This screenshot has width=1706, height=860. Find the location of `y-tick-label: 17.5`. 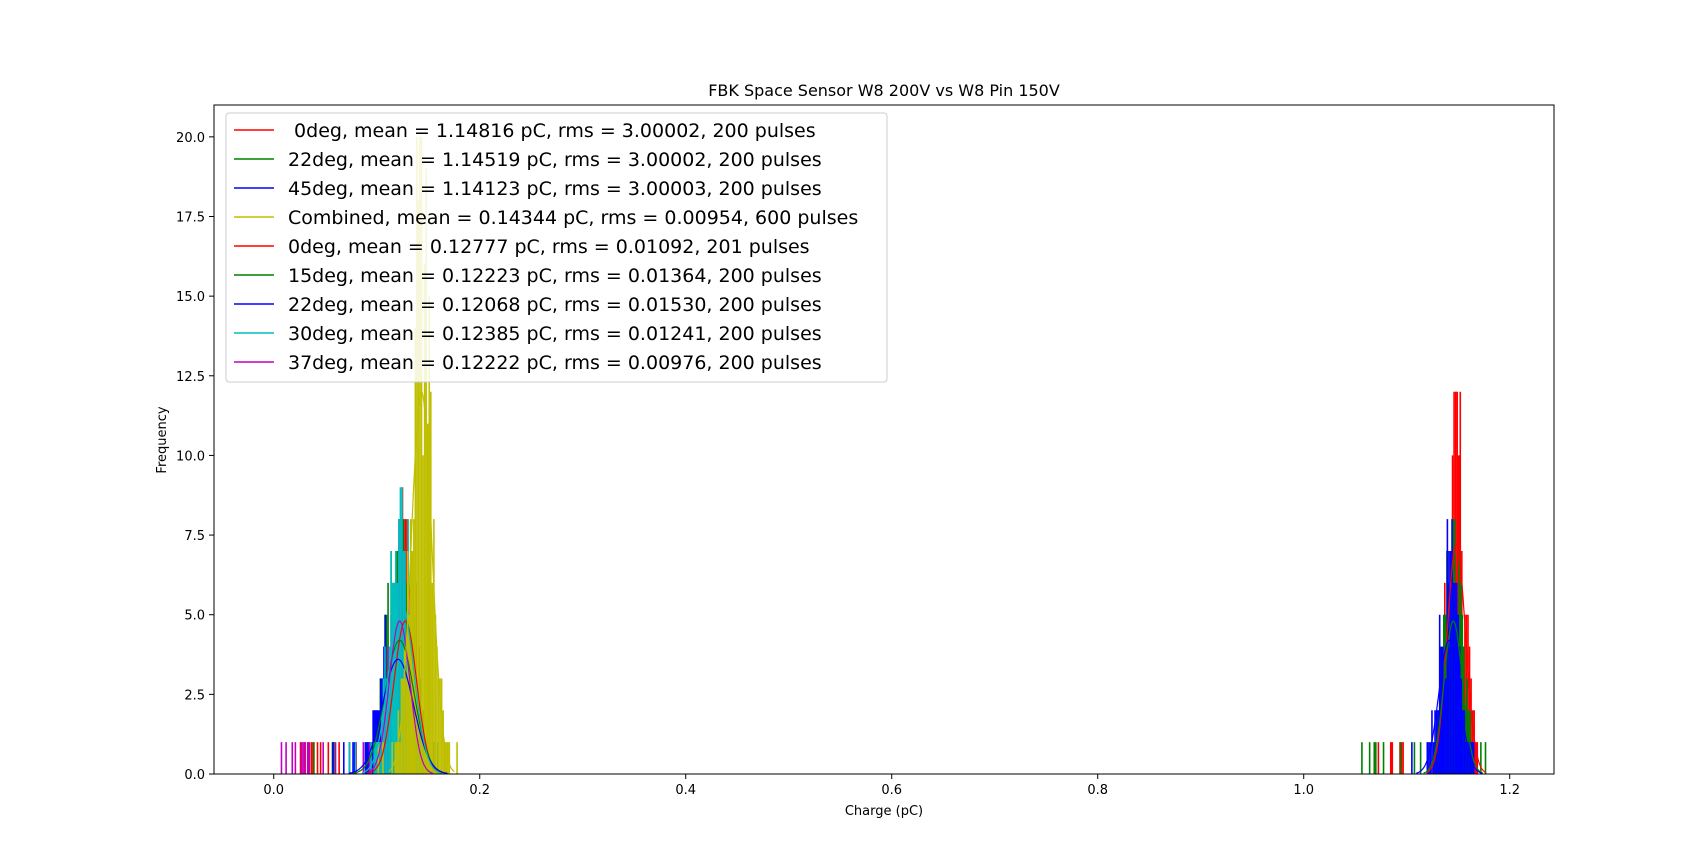

y-tick-label: 17.5 is located at coordinates (190, 218).